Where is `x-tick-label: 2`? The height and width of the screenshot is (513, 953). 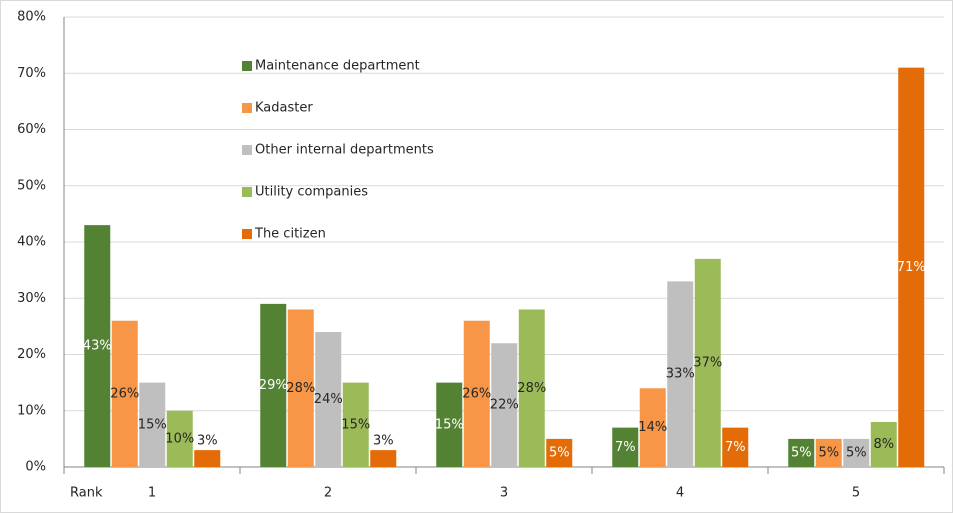 x-tick-label: 2 is located at coordinates (328, 493).